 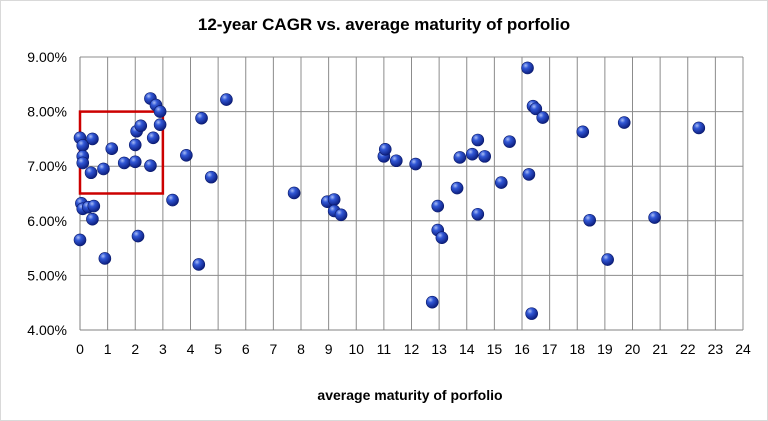 I want to click on y-tick-label: 4.00%, so click(x=47, y=330).